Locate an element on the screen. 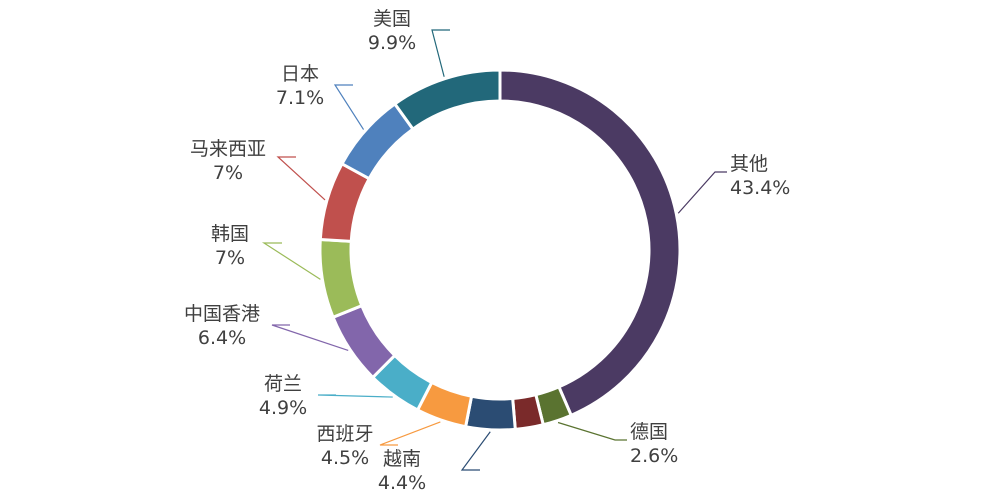 The height and width of the screenshot is (504, 1000). slice-value-label: 43.4% is located at coordinates (760, 188).